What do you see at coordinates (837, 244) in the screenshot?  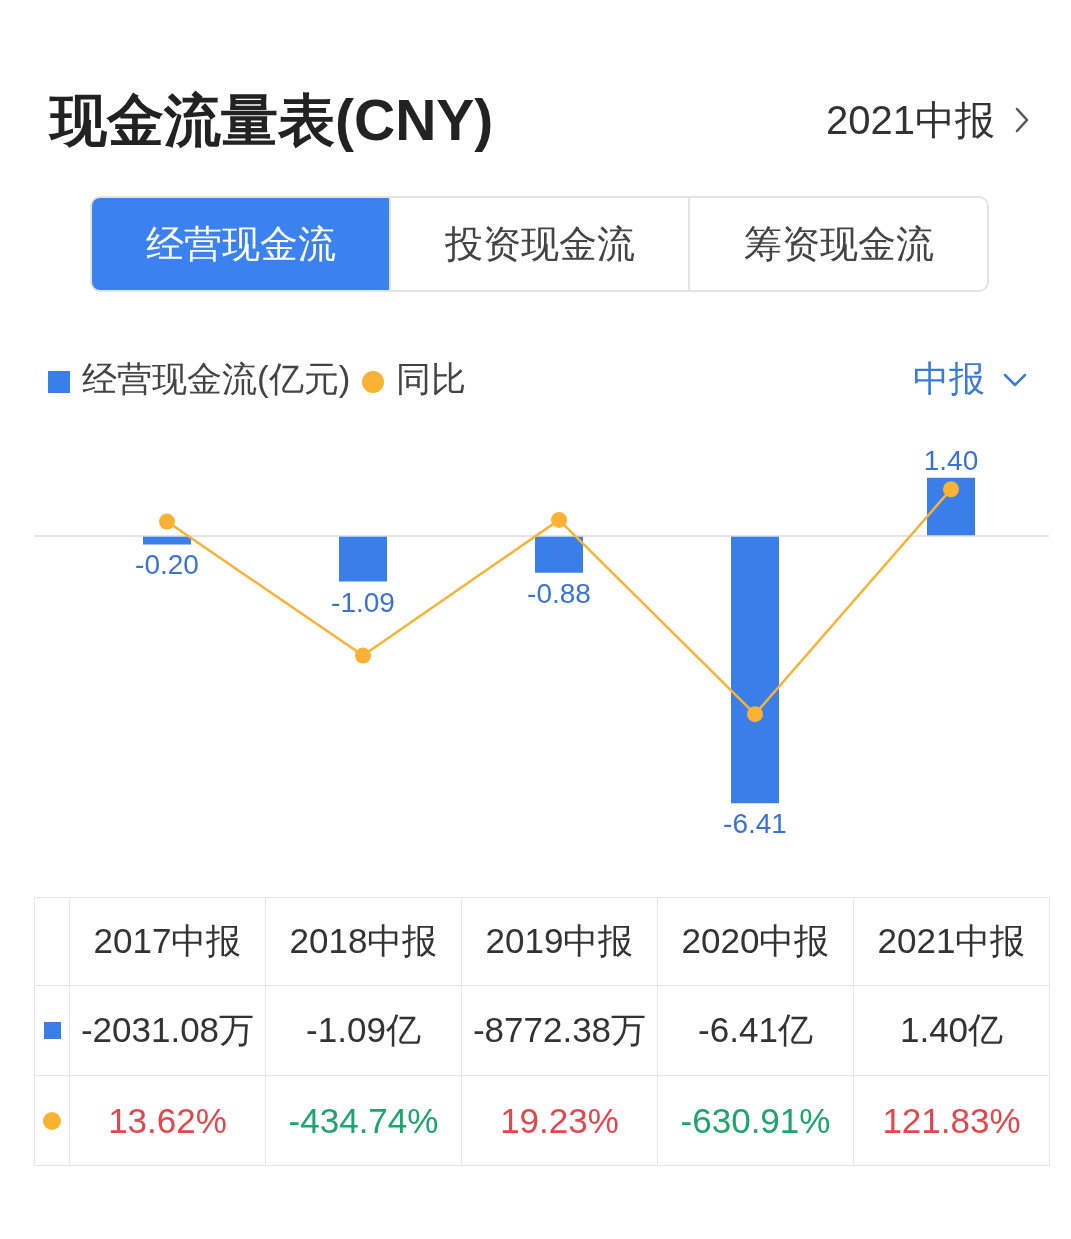 I see `text: 筹资现金流` at bounding box center [837, 244].